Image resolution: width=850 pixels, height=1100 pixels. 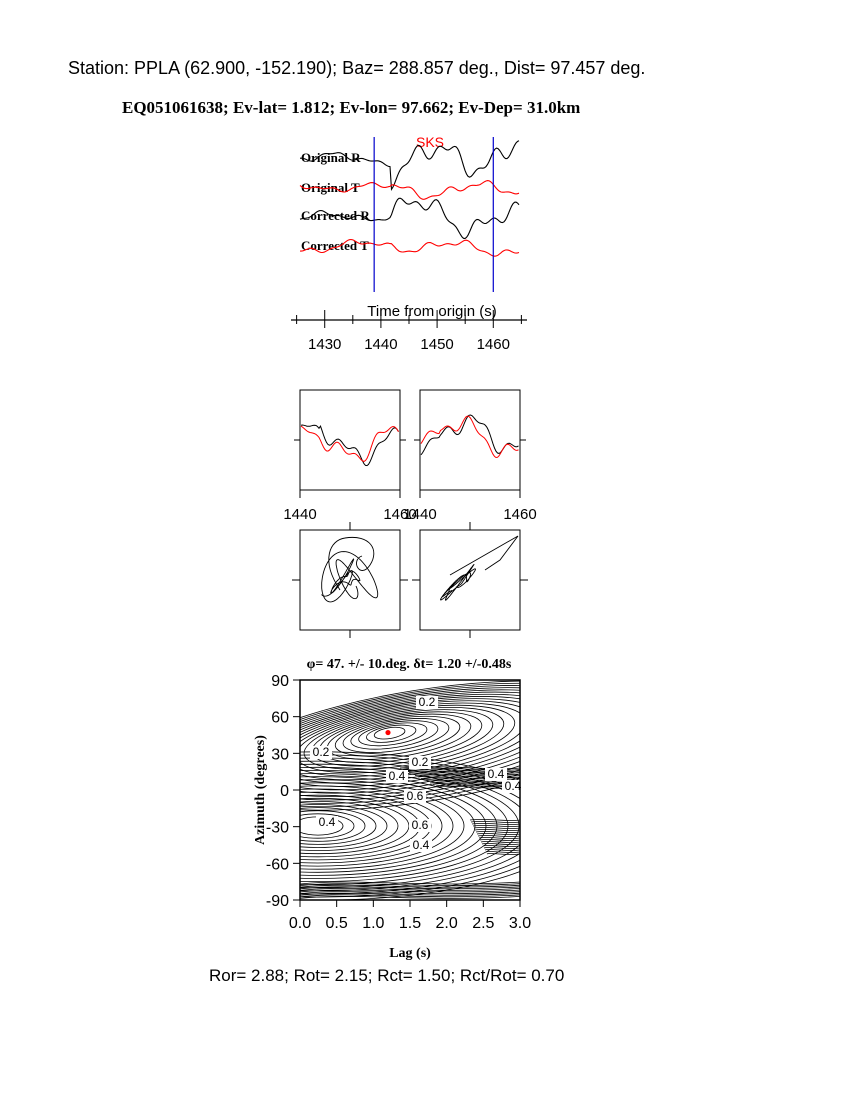 I want to click on contour-y-tick-label: -90, so click(x=277, y=901).